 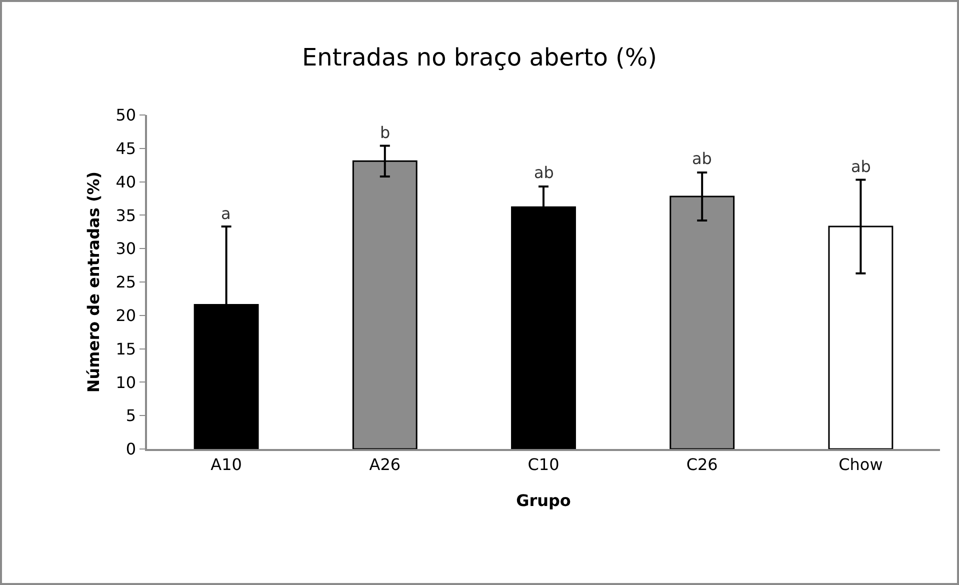 I want to click on y-tick-label: 15, so click(x=126, y=348).